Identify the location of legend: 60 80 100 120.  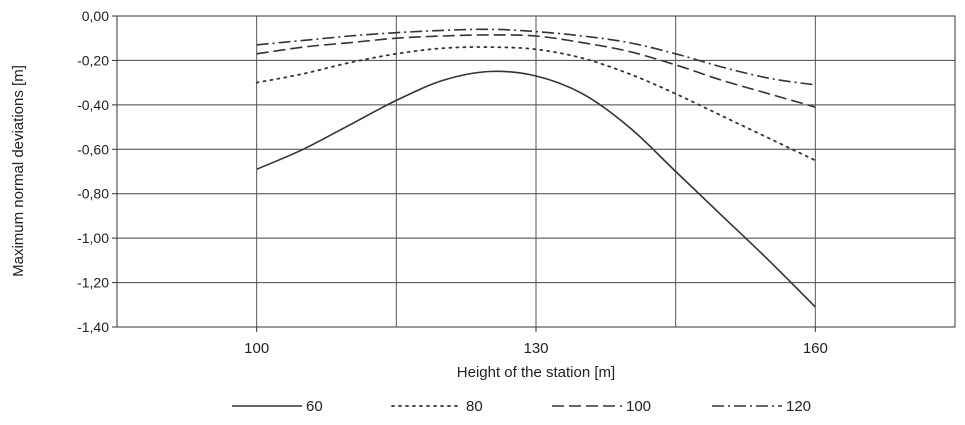
(521, 406).